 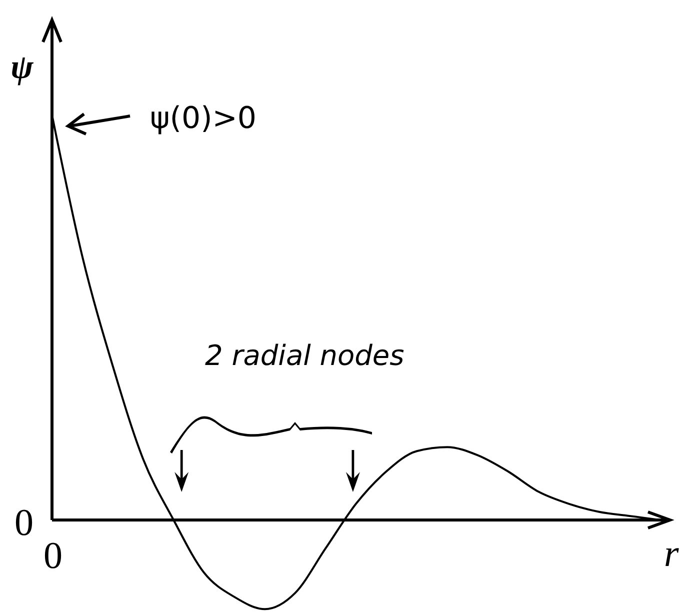 What do you see at coordinates (24, 523) in the screenshot?
I see `text: 0` at bounding box center [24, 523].